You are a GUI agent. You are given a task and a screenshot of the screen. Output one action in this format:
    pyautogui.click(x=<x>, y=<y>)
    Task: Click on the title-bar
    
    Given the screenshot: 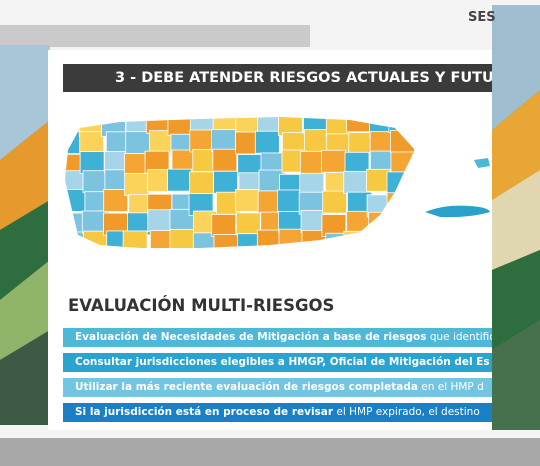 What is the action you would take?
    pyautogui.click(x=277, y=78)
    